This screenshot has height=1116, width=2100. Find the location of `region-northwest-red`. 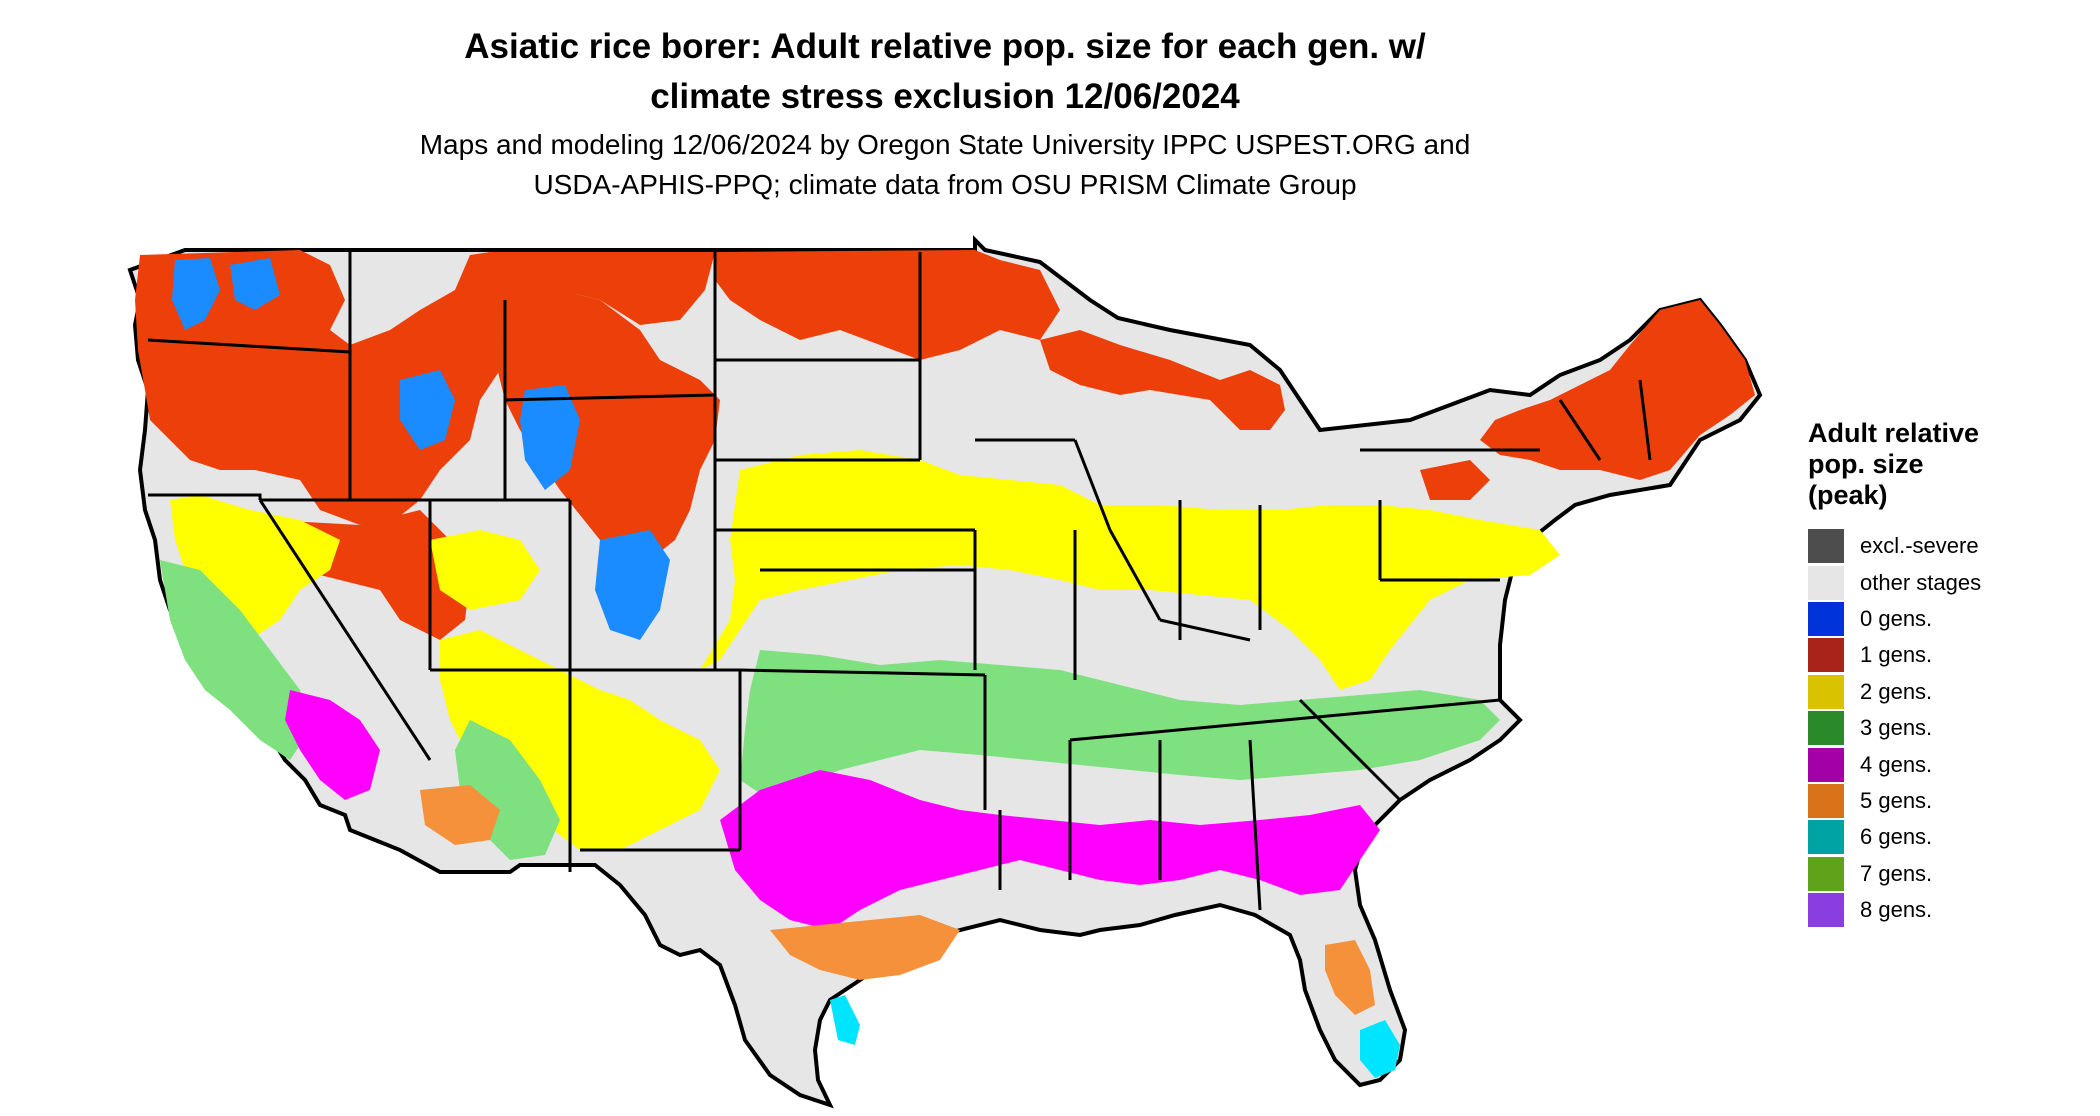

region-northwest-red is located at coordinates (357, 387).